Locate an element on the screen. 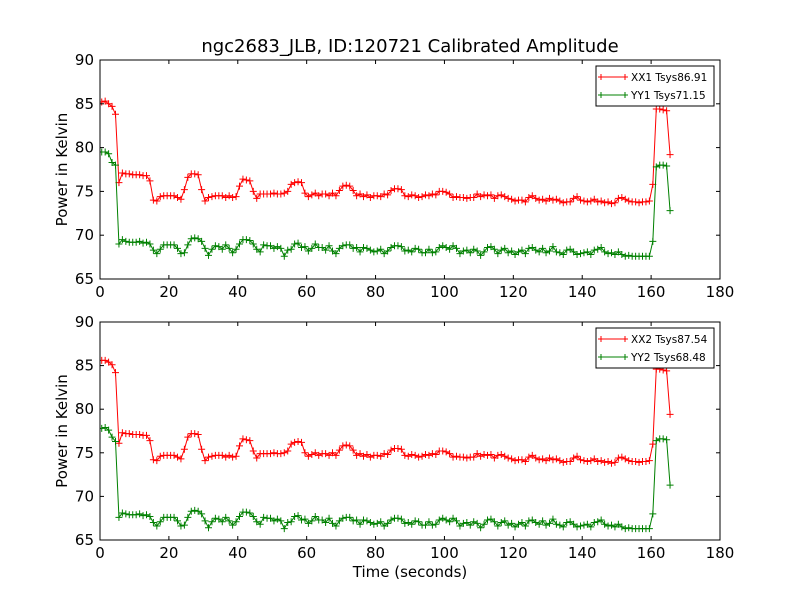 This screenshot has height=600, width=800. y-tick-label: 75 is located at coordinates (84, 191).